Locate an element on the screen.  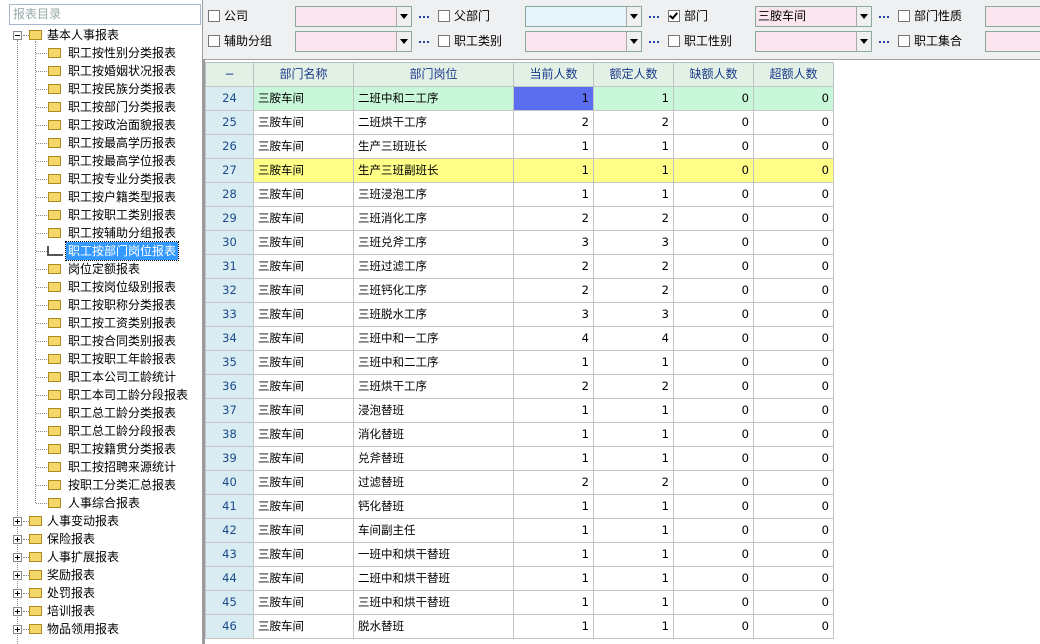
grid-cell: 过滤替班 is located at coordinates (433, 482).